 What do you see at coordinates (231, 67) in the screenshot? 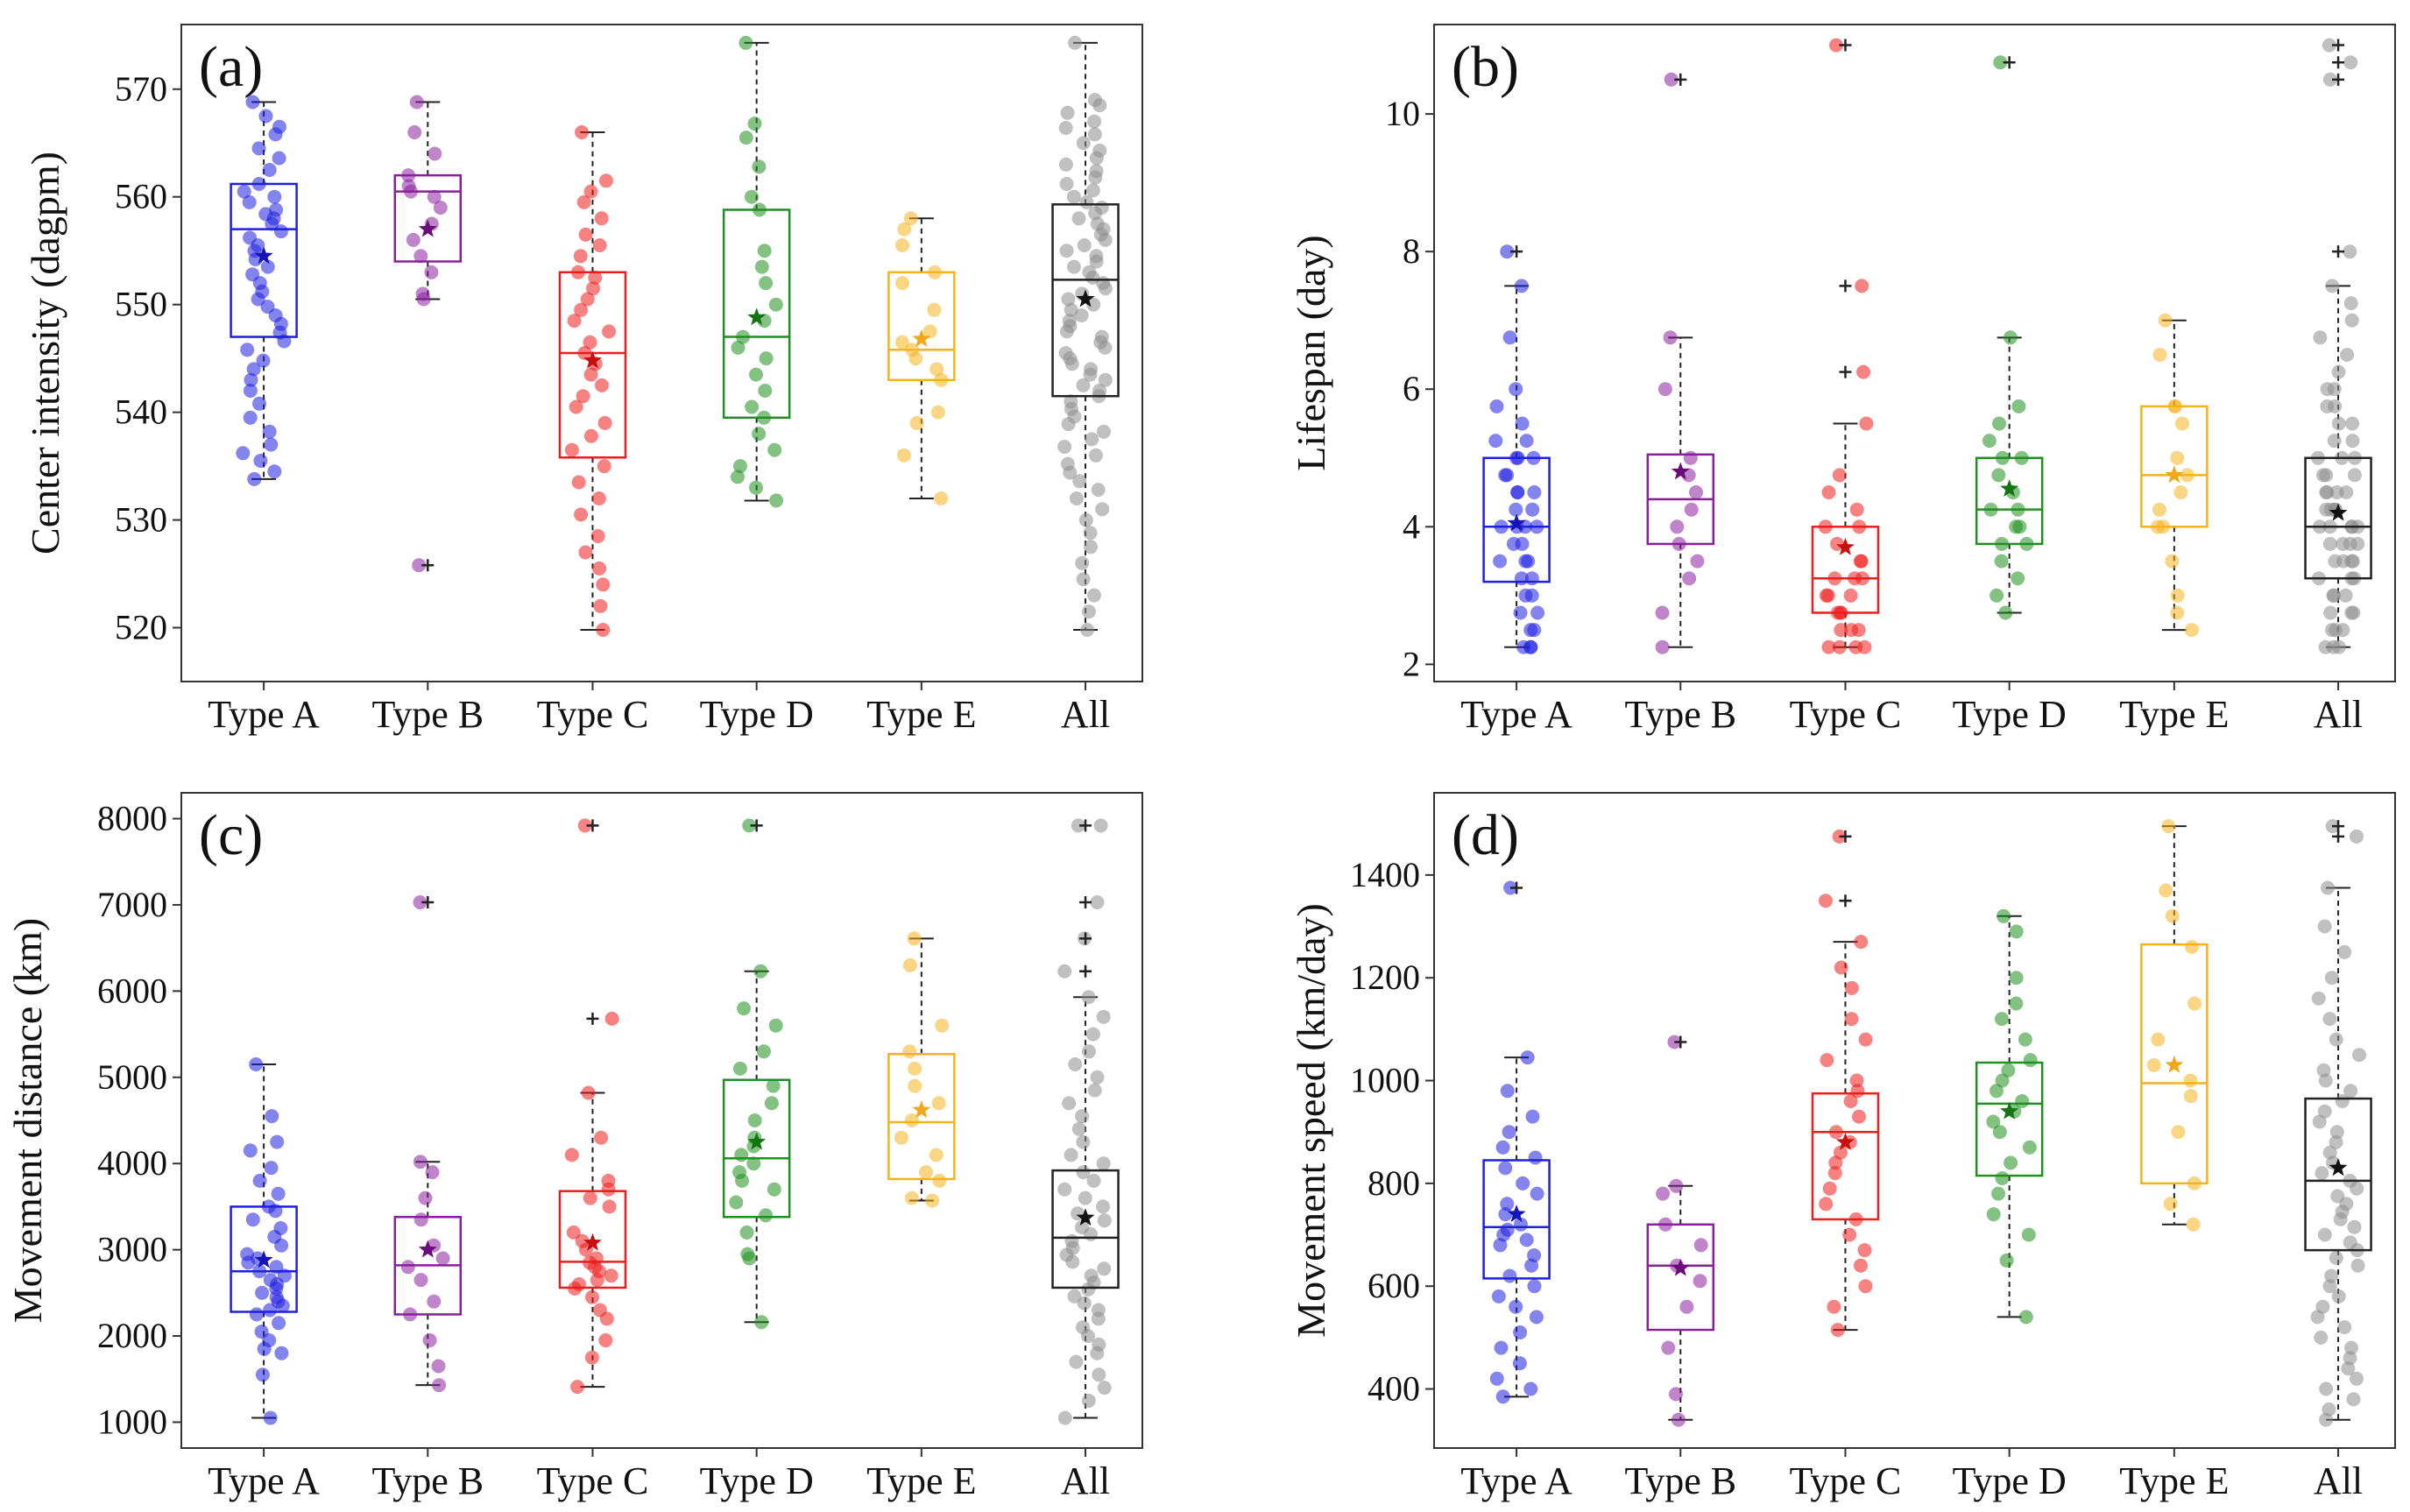
I see `panel-label: (a)` at bounding box center [231, 67].